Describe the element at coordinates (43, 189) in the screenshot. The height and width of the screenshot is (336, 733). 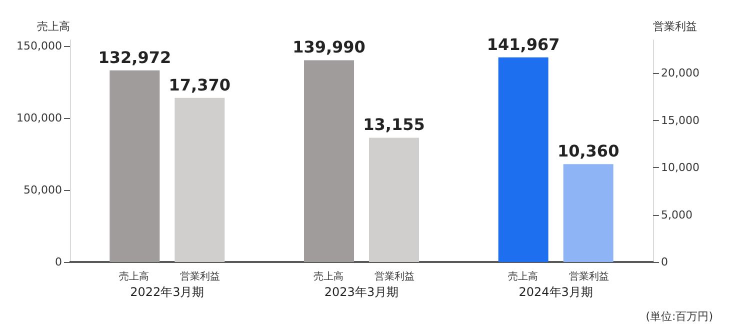
I see `y-tick-label: 50,000` at that location.